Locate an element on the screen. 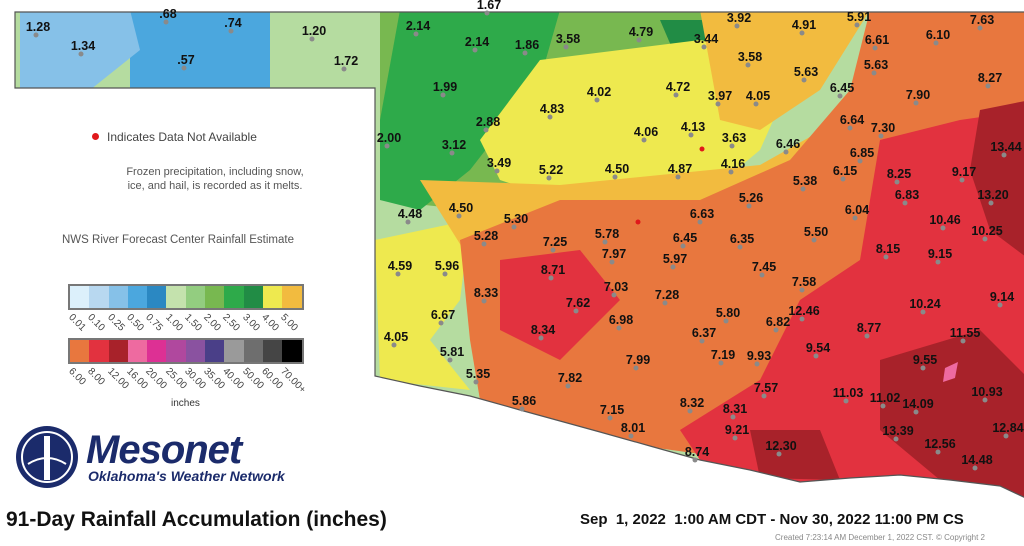 This screenshot has height=546, width=1024. station-value: 5.80 is located at coordinates (728, 313).